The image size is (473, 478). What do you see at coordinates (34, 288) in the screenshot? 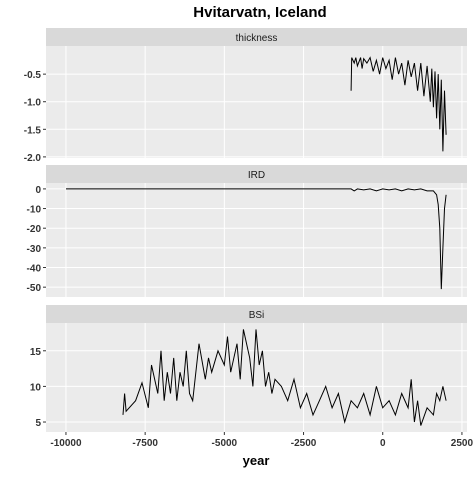
I see `y-tick-label: -50` at bounding box center [34, 288].